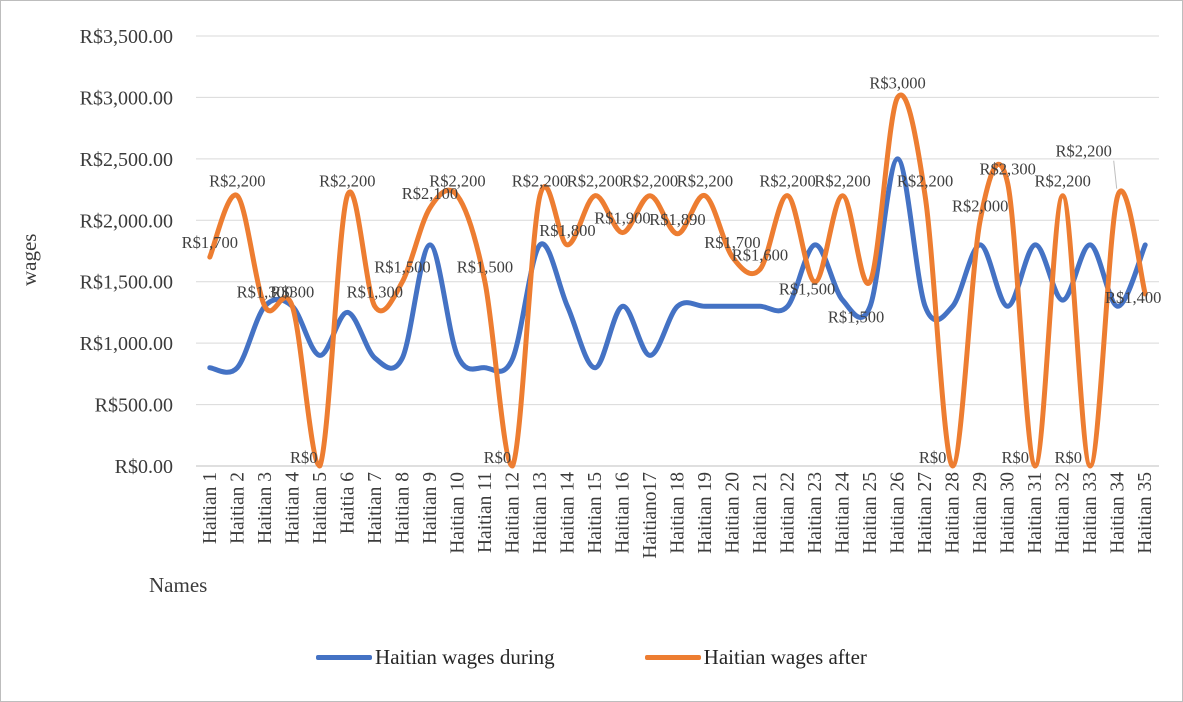 Image resolution: width=1183 pixels, height=702 pixels. Describe the element at coordinates (126, 98) in the screenshot. I see `y-tick-label: R$3,000.00` at that location.